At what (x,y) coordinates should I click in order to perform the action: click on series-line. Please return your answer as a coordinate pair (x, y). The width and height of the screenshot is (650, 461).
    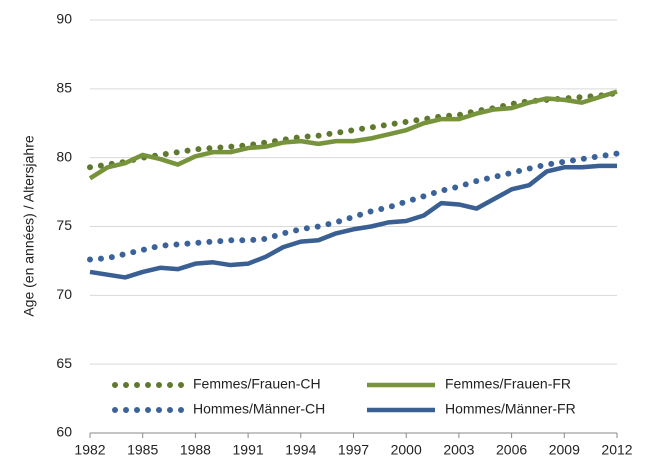
    Looking at the image, I should click on (353, 130).